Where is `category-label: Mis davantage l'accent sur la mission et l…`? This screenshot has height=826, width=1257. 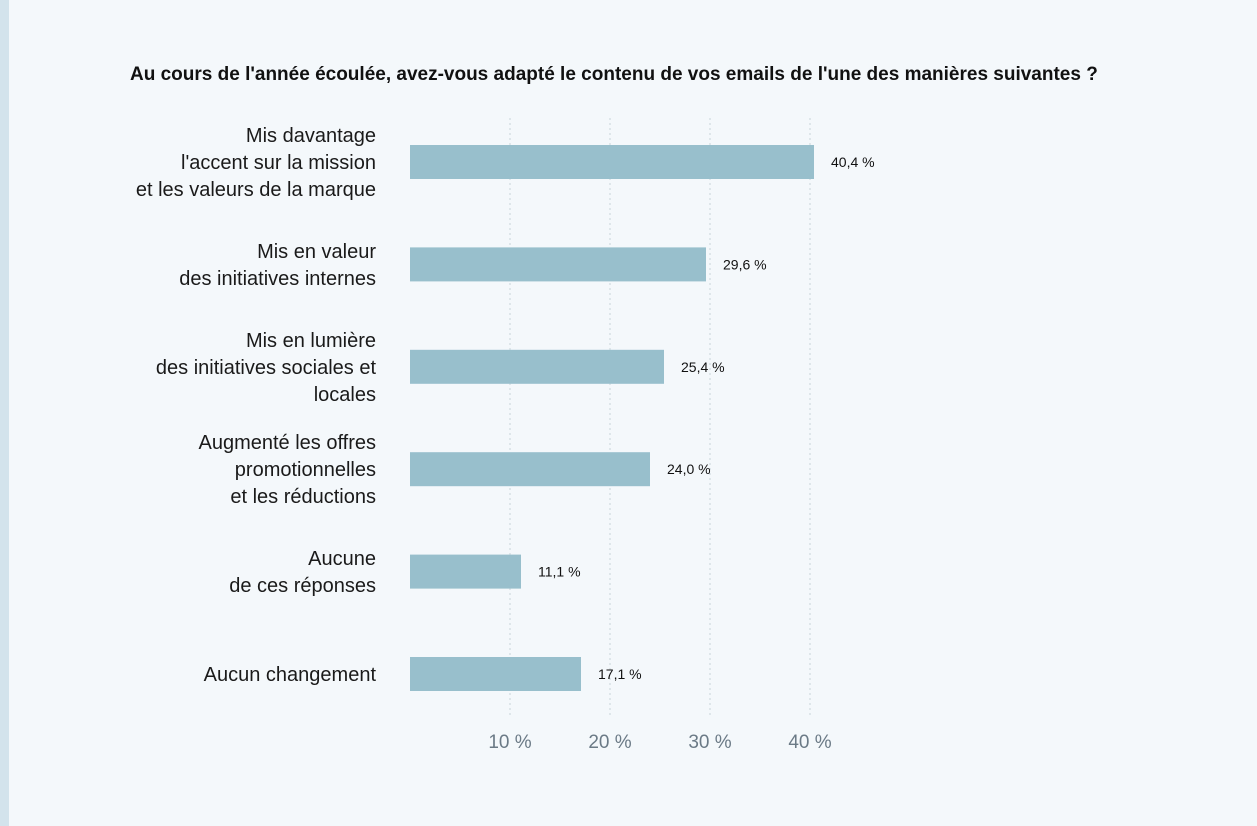
category-label: Mis davantage l'accent sur la mission et l… is located at coordinates (256, 163).